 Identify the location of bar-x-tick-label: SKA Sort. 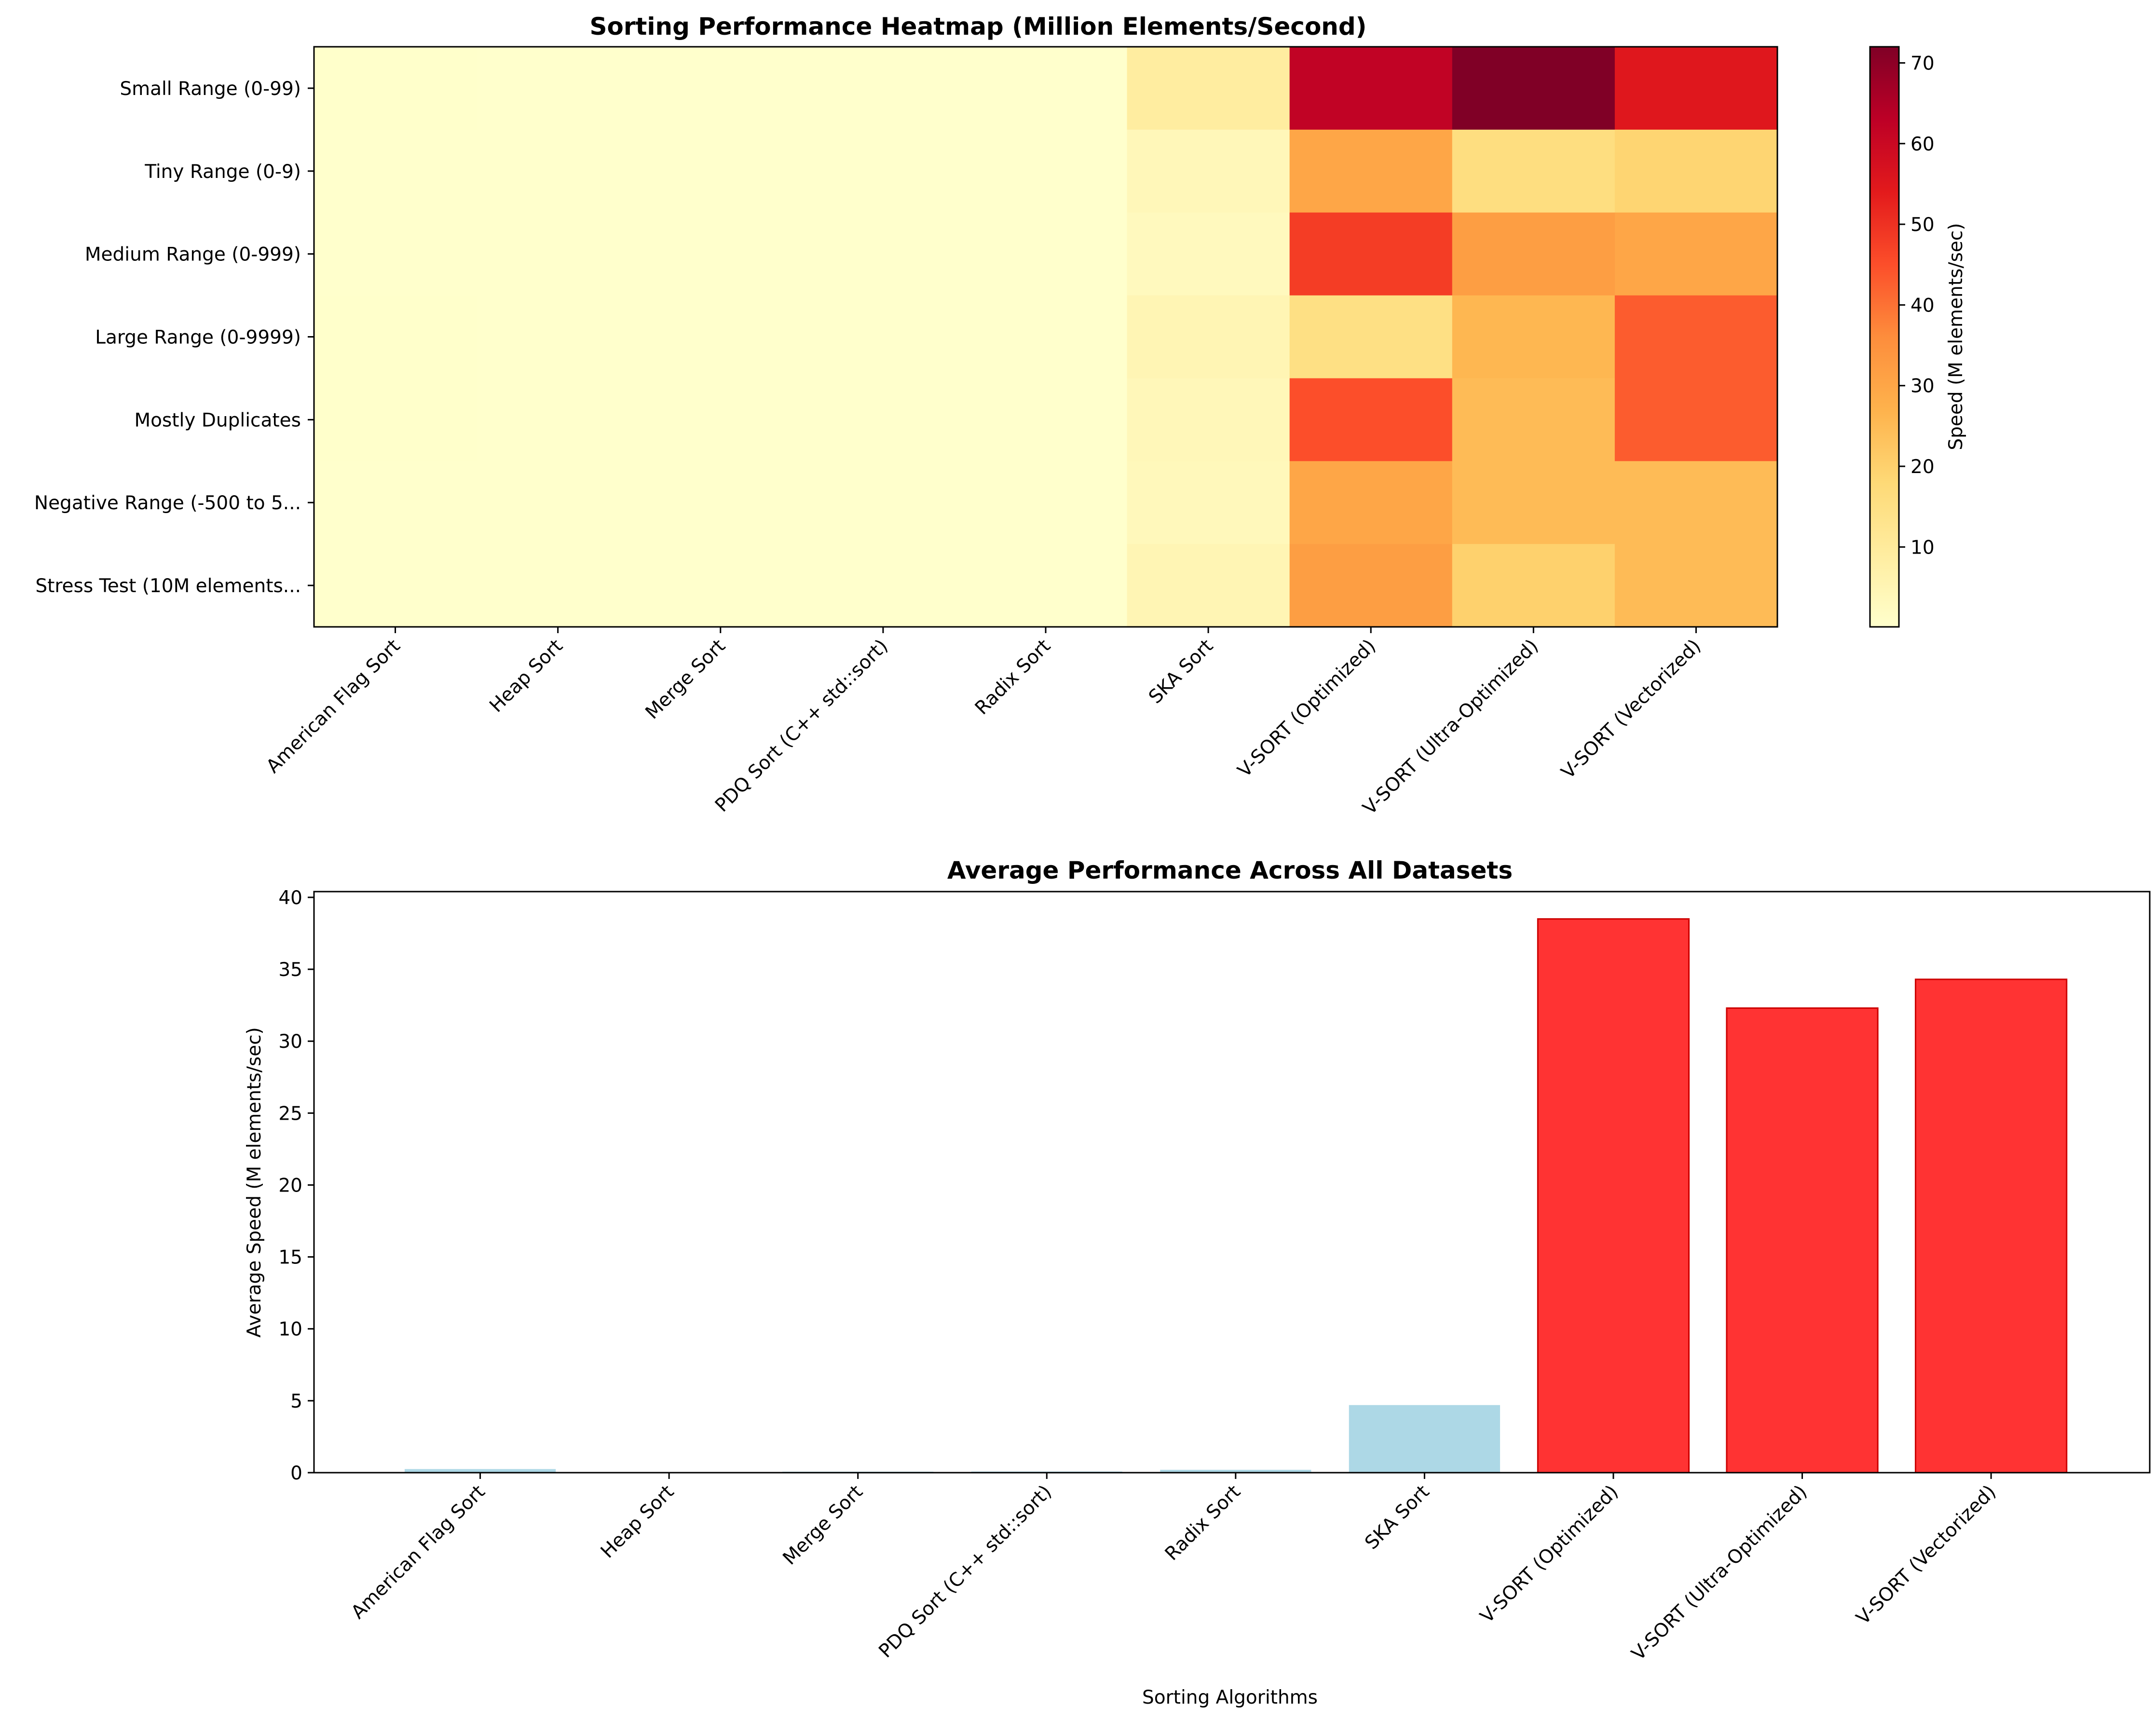
(1397, 1517).